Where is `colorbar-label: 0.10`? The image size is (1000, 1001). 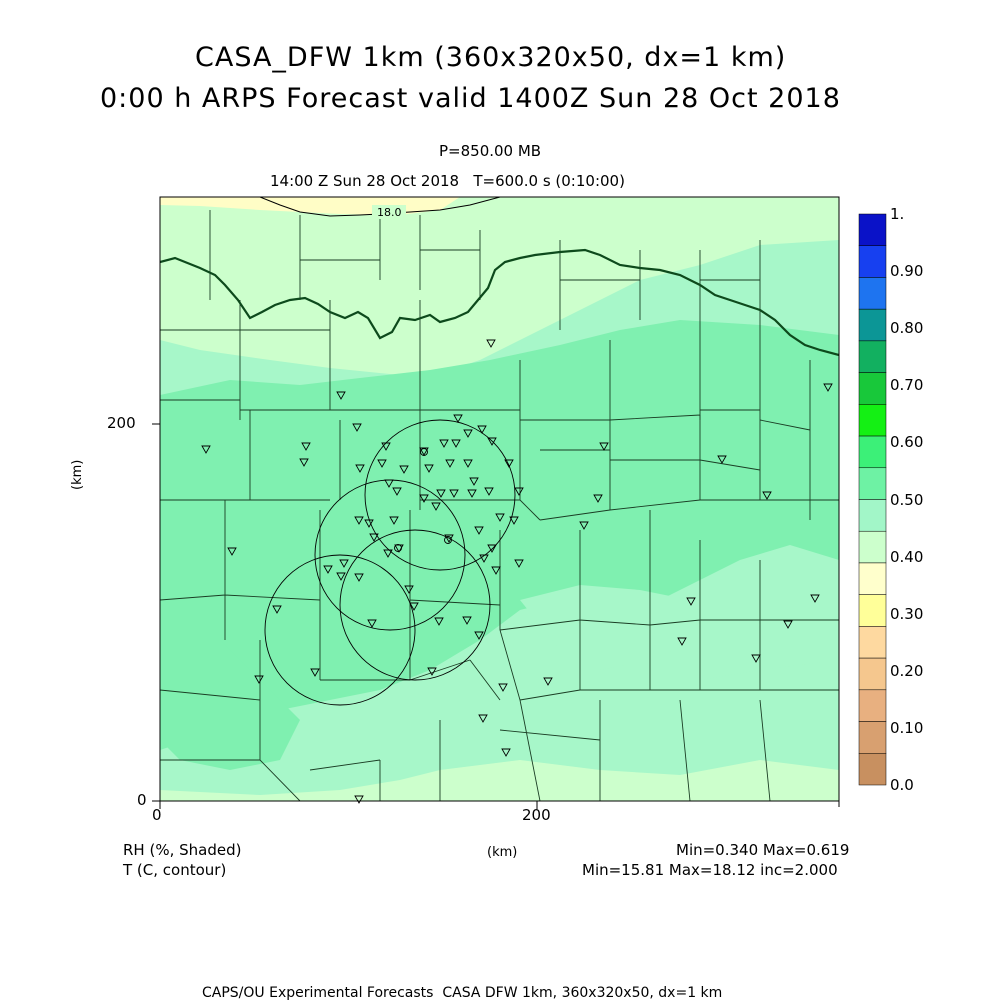
colorbar-label: 0.10 is located at coordinates (907, 727).